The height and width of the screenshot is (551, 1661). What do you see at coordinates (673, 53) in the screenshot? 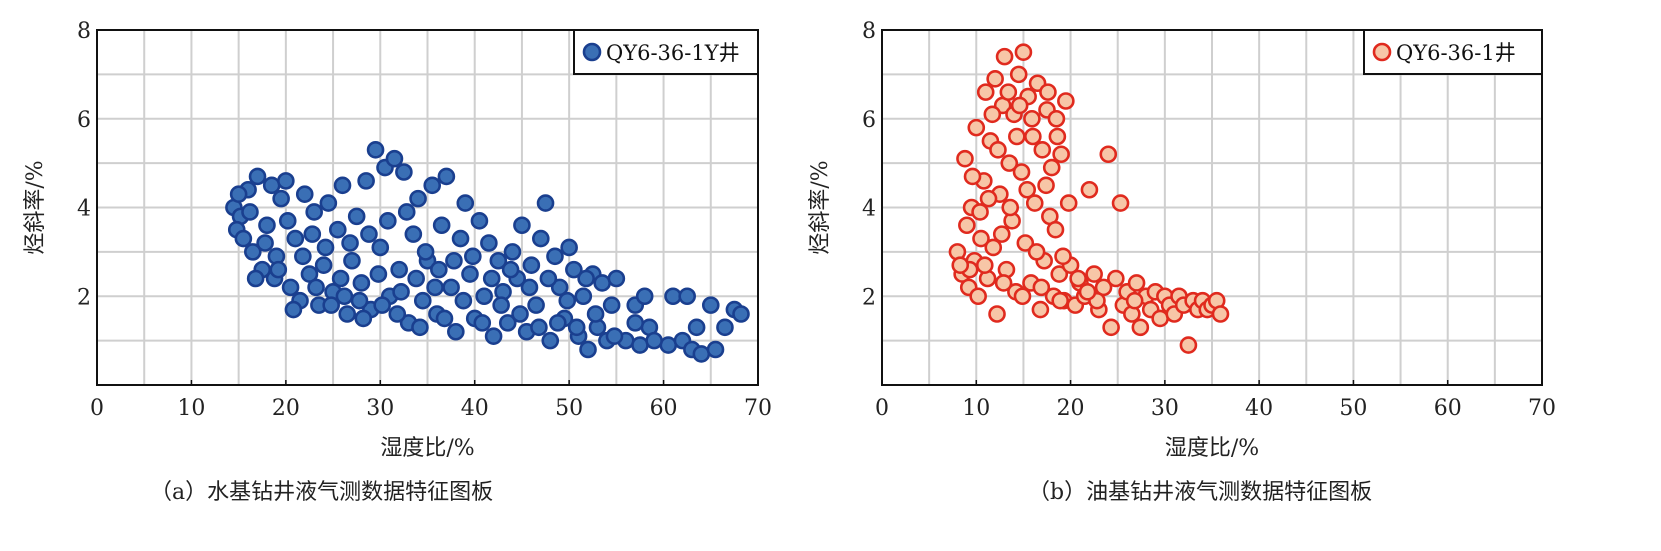
I see `legend-label: QY6-36-1Y井` at bounding box center [673, 53].